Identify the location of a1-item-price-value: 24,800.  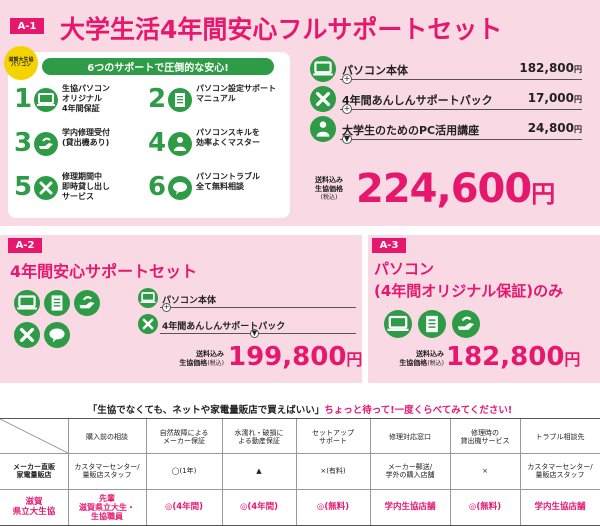
(550, 128).